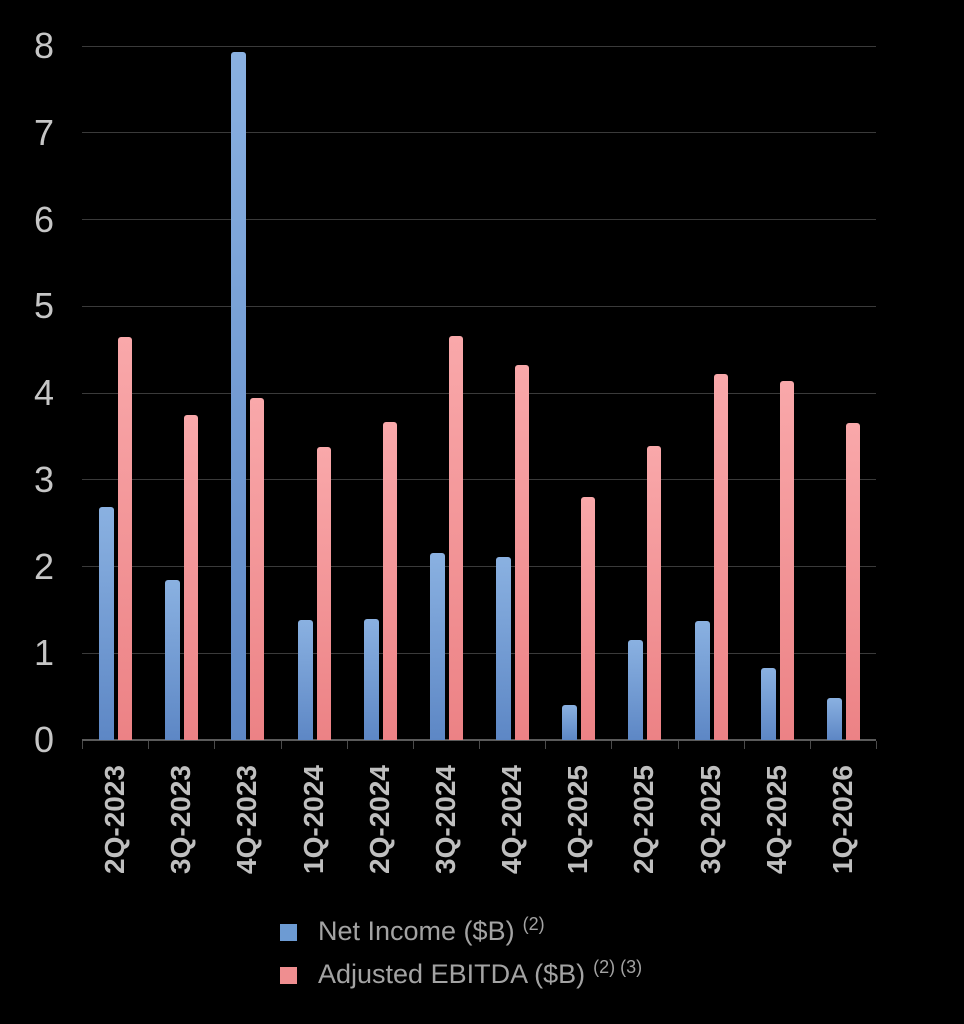  I want to click on y-axis-label-0: 0, so click(43, 739).